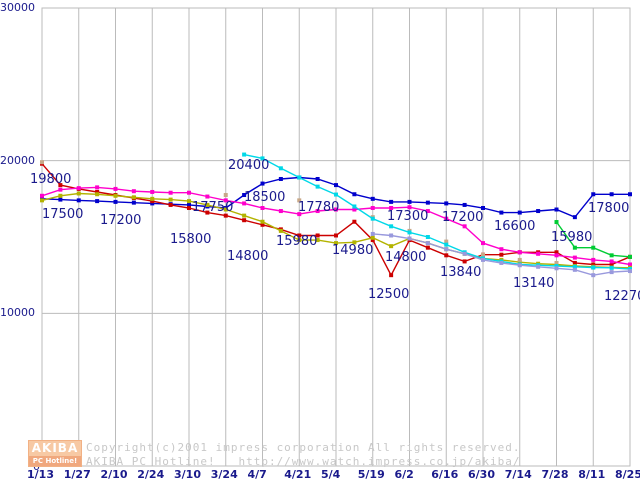 The height and width of the screenshot is (481, 640). Describe the element at coordinates (17, 7) in the screenshot. I see `y-tick-label: 30000` at that location.